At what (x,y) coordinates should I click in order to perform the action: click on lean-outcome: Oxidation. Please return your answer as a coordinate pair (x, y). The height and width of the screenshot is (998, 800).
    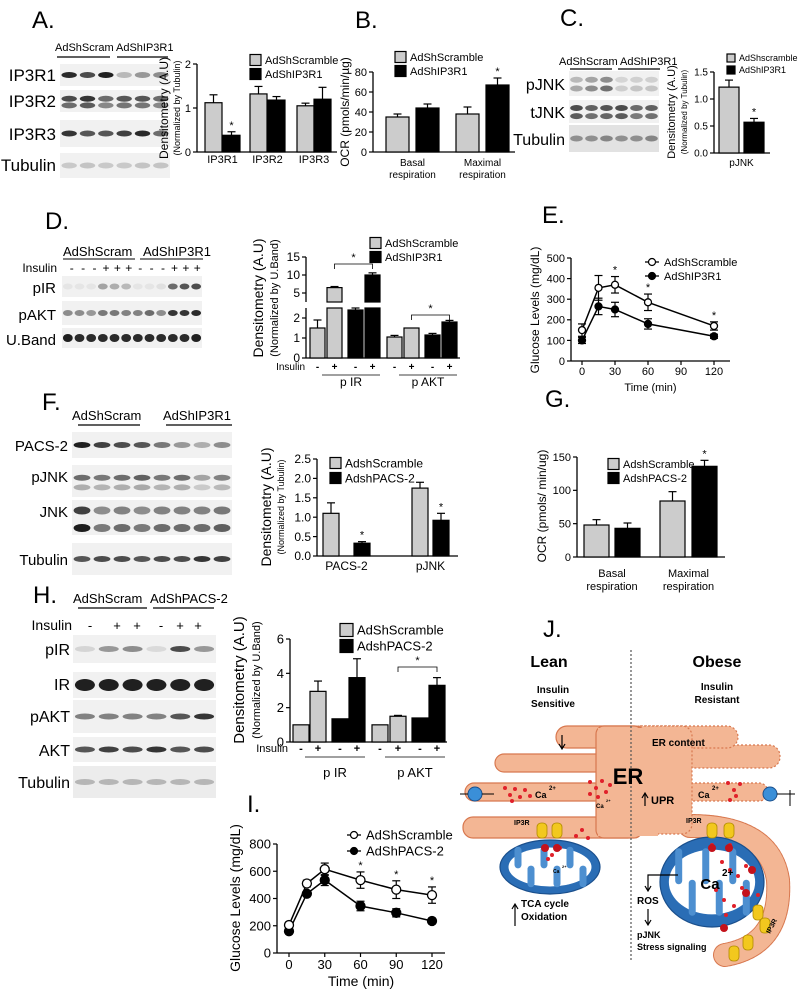
    Looking at the image, I should click on (544, 917).